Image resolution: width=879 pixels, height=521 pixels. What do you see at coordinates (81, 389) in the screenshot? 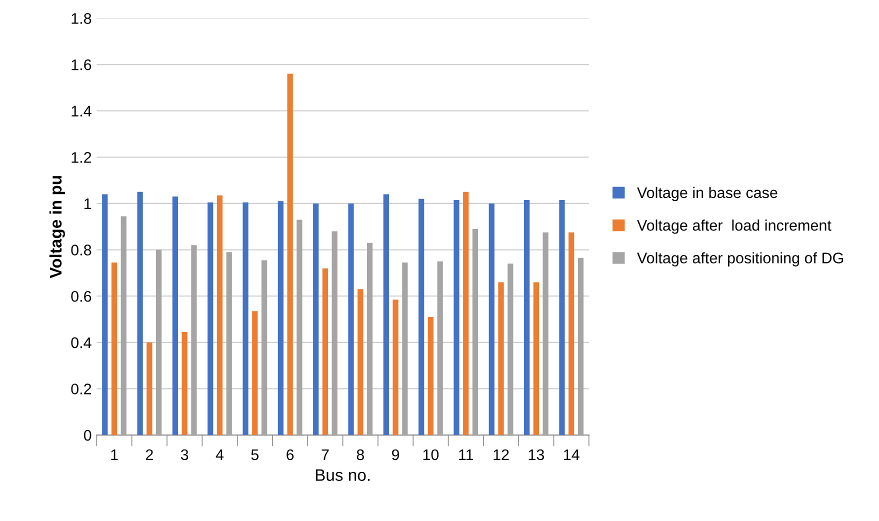
I see `y-tick-label: 0.2` at bounding box center [81, 389].